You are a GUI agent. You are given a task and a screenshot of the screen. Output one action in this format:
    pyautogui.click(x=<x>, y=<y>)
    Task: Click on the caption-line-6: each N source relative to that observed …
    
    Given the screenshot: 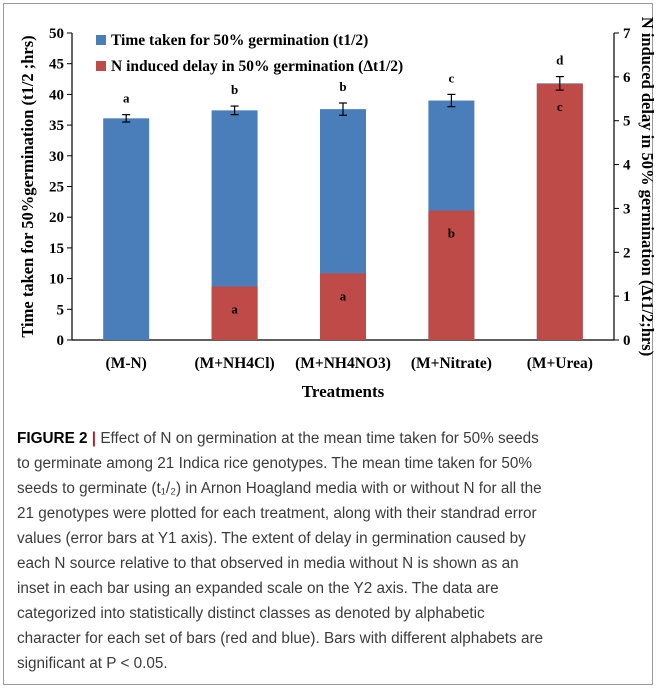 What is the action you would take?
    pyautogui.click(x=268, y=563)
    